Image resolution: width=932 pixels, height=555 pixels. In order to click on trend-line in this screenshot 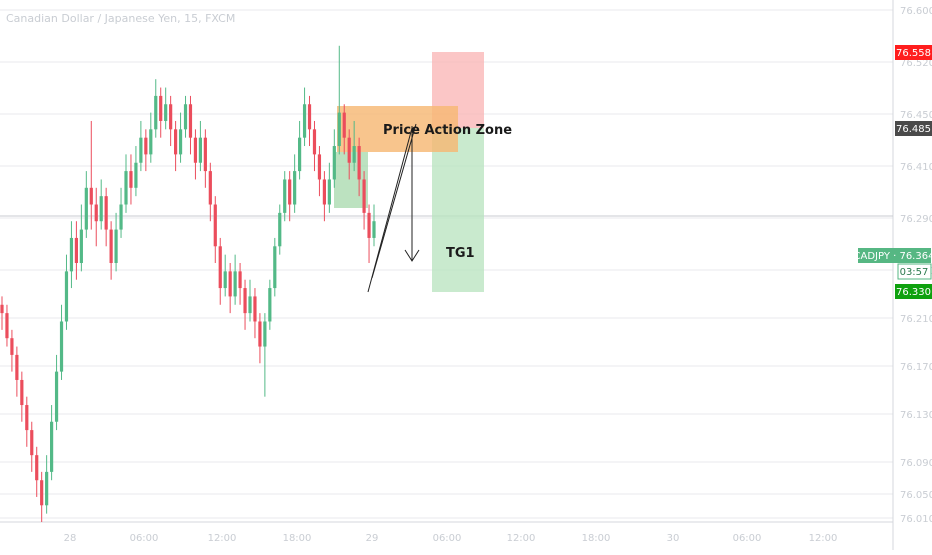, I will do `click(394, 201)`.